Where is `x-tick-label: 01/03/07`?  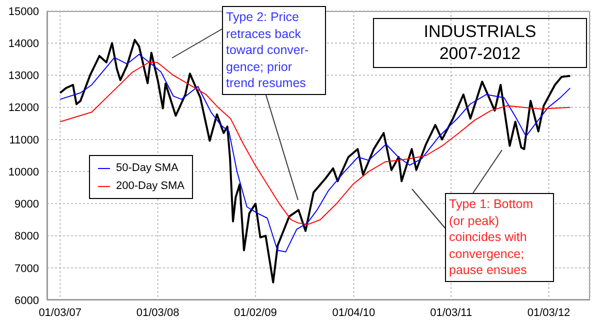 x-tick-label: 01/03/07 is located at coordinates (60, 312).